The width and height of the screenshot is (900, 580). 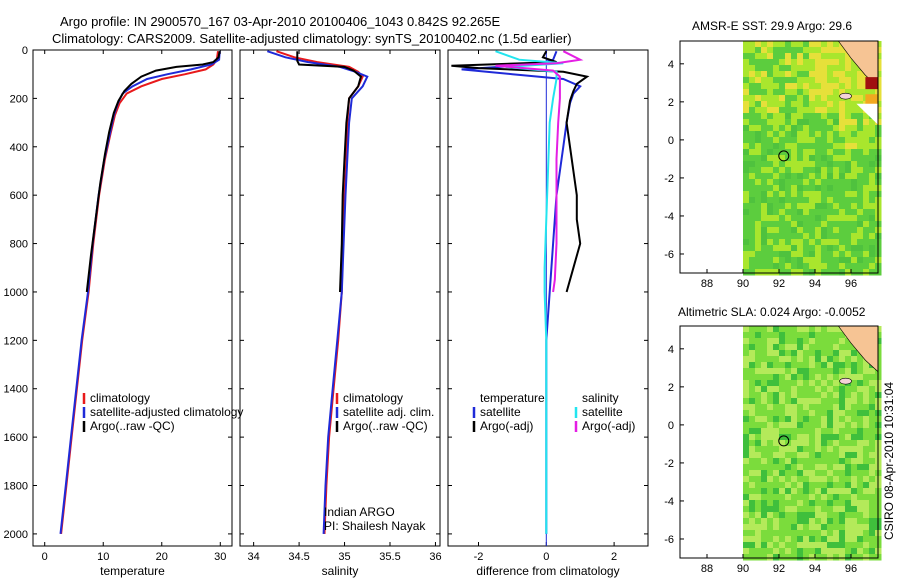 What do you see at coordinates (669, 502) in the screenshot?
I see `map-y-tick-label: -4` at bounding box center [669, 502].